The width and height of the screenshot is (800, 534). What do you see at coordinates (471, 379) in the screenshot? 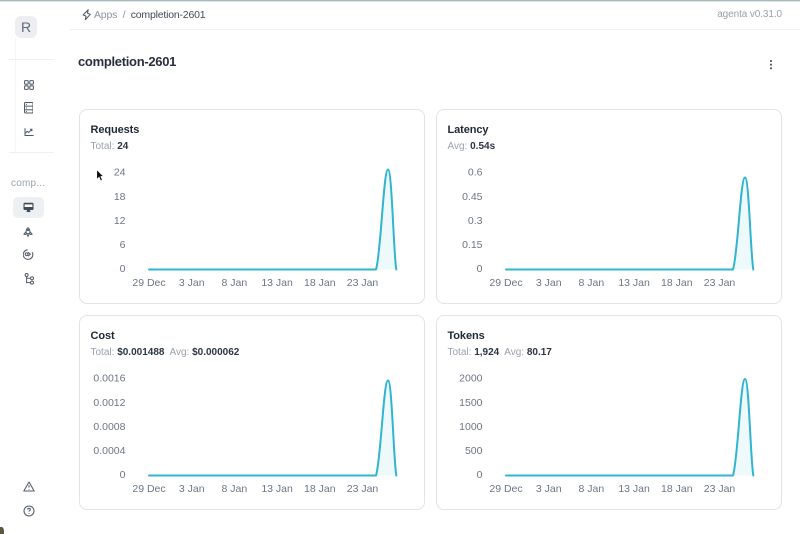
I see `svg-text: 2000` at bounding box center [471, 379].